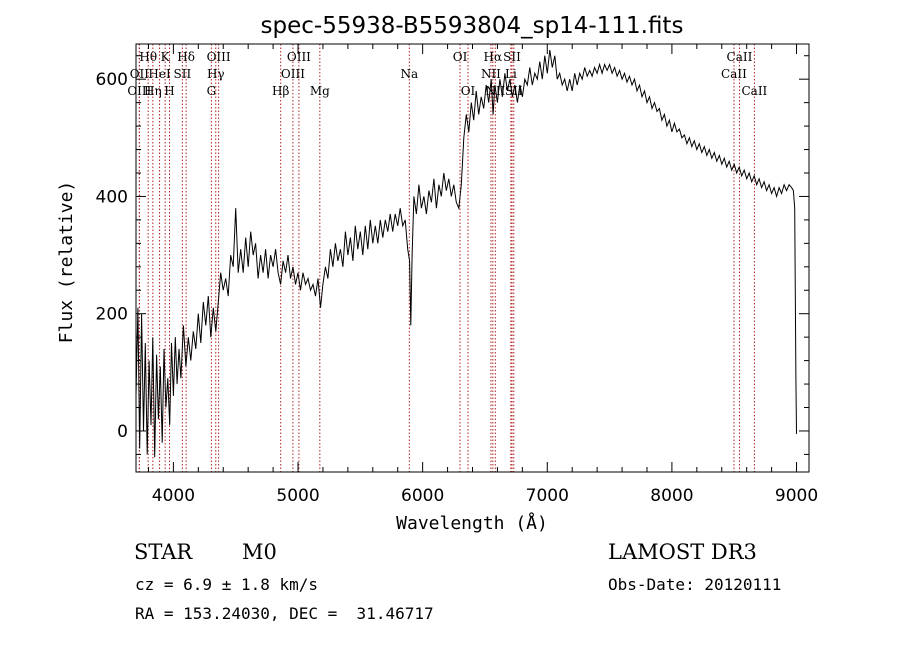 Image resolution: width=900 pixels, height=649 pixels. I want to click on x-axis-label: Wavelength (Å), so click(472, 523).